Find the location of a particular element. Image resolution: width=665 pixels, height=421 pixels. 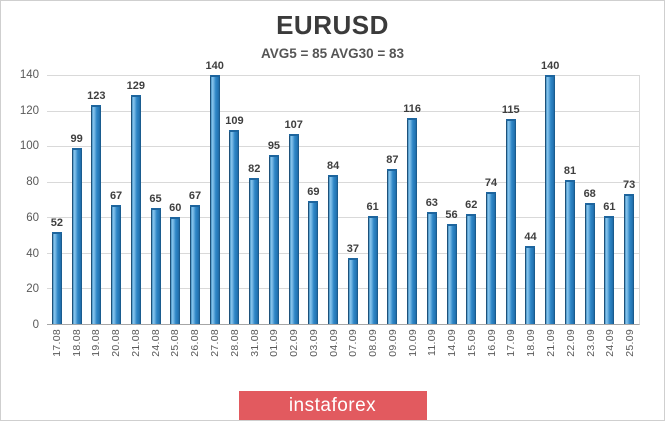

bar-column: 65 is located at coordinates (156, 199).